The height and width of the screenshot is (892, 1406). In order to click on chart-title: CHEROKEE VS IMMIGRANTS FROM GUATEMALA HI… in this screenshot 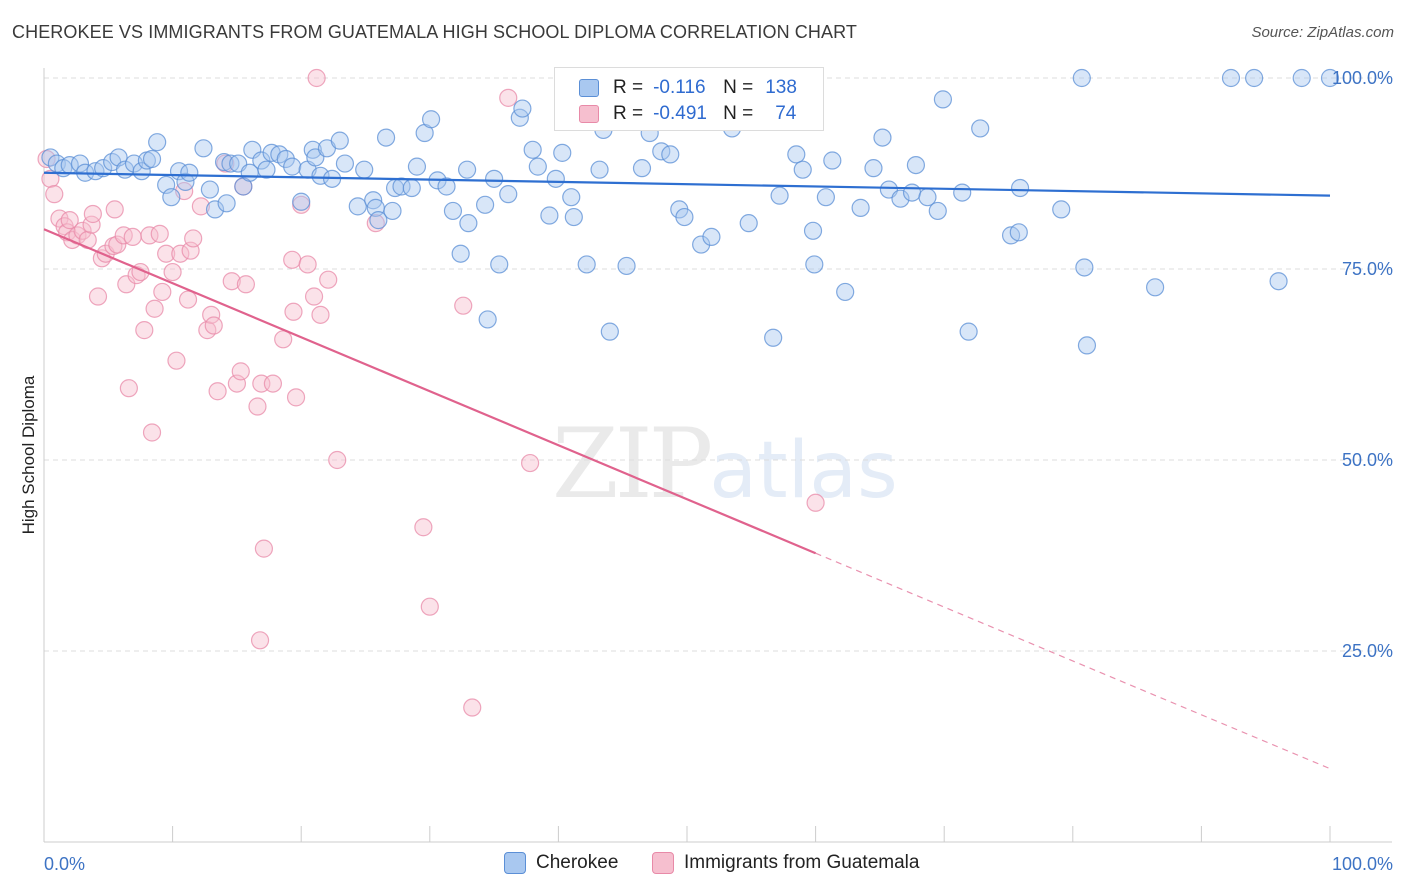, I will do `click(434, 32)`.